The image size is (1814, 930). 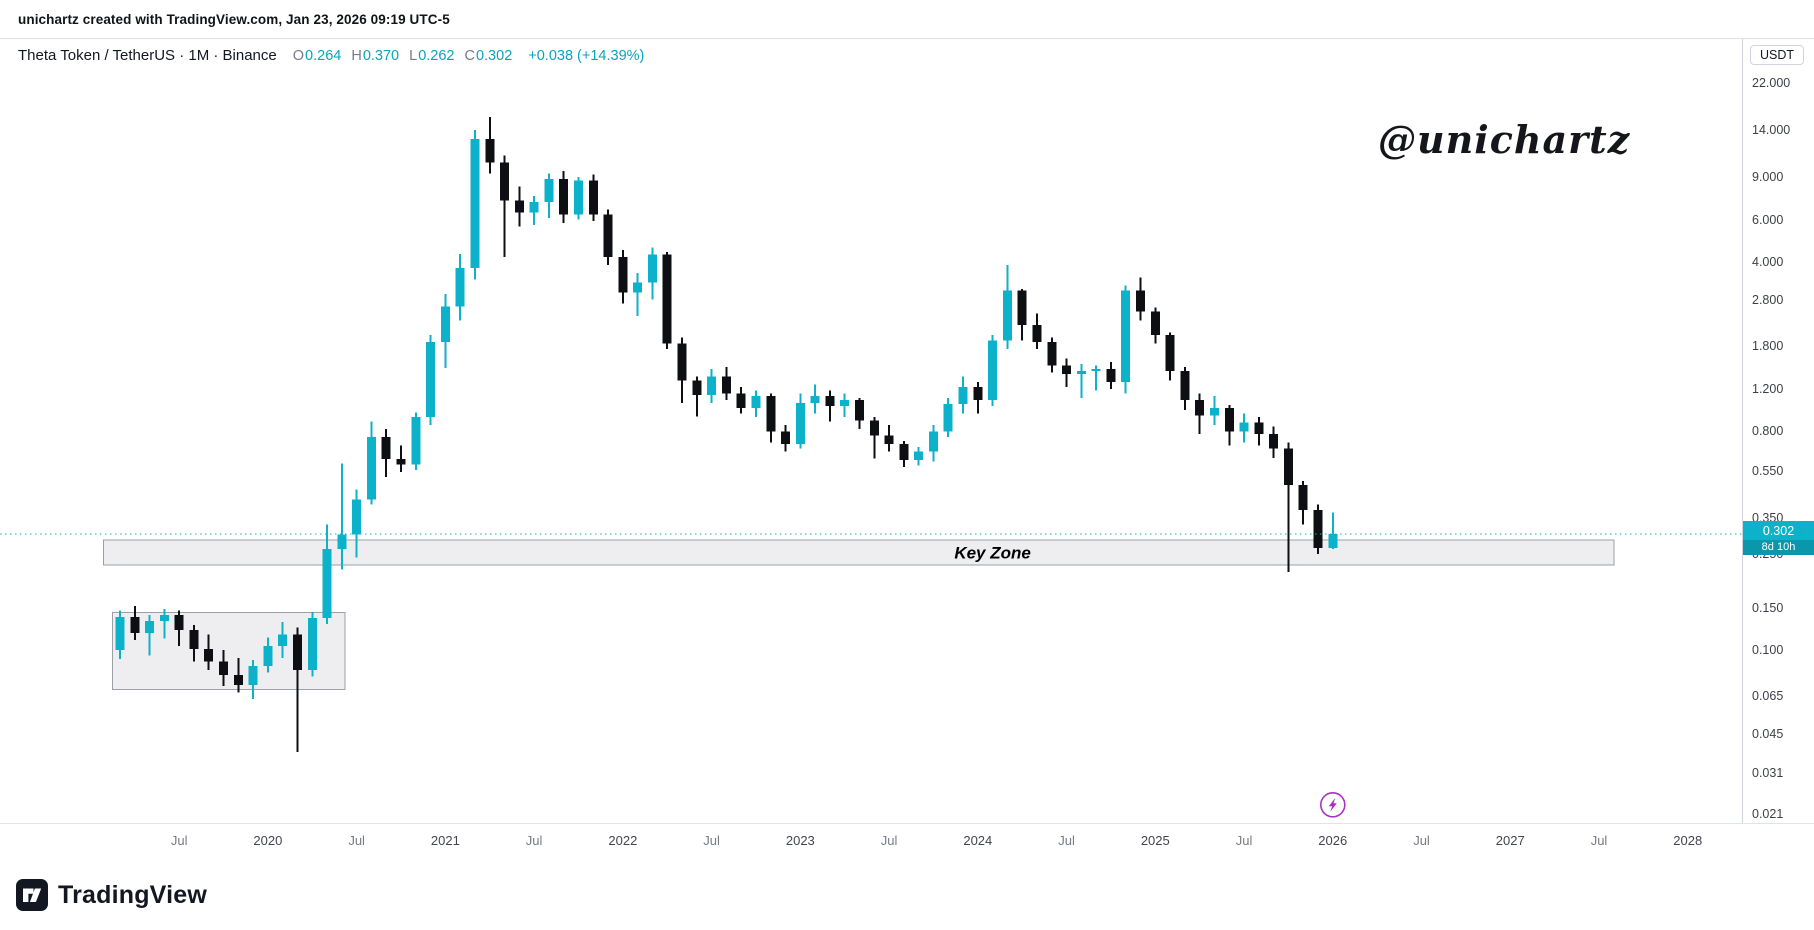 I want to click on price-tick: 0.800, so click(x=1768, y=431).